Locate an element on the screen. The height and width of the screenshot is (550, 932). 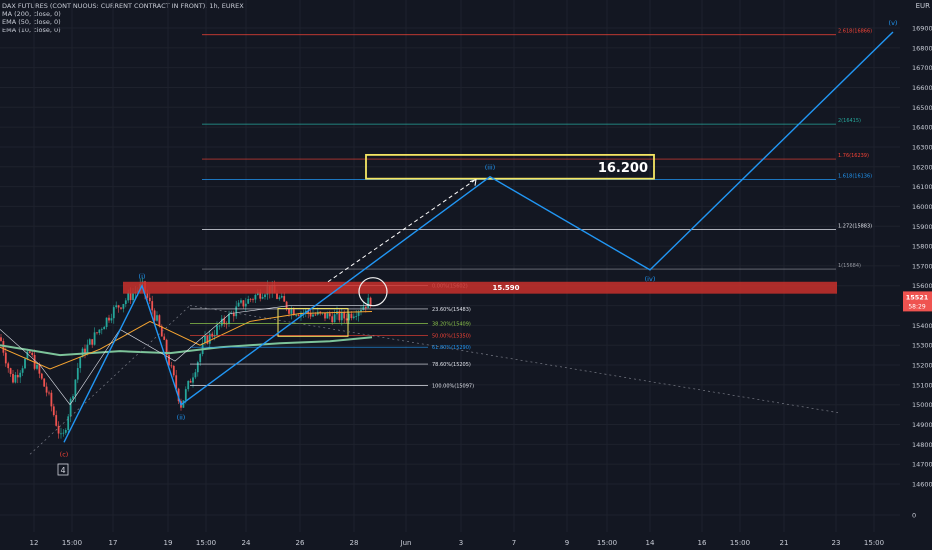
y-tick-label: 16000 is located at coordinates (922, 207).